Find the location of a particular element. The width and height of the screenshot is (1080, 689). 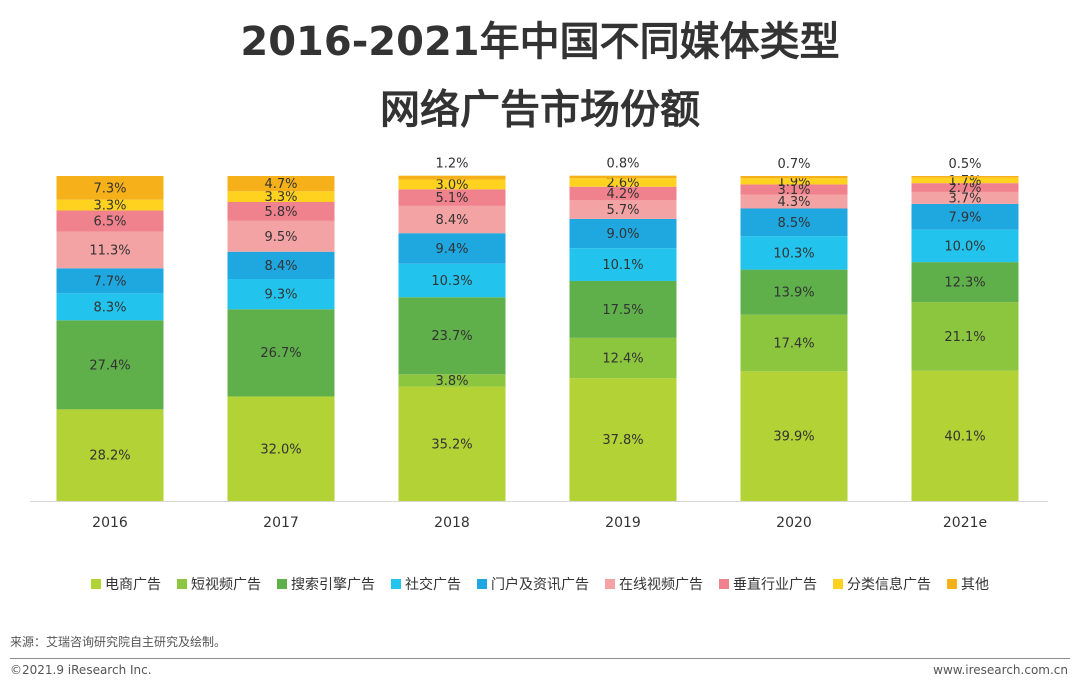

data-label: 17.5% is located at coordinates (622, 310).